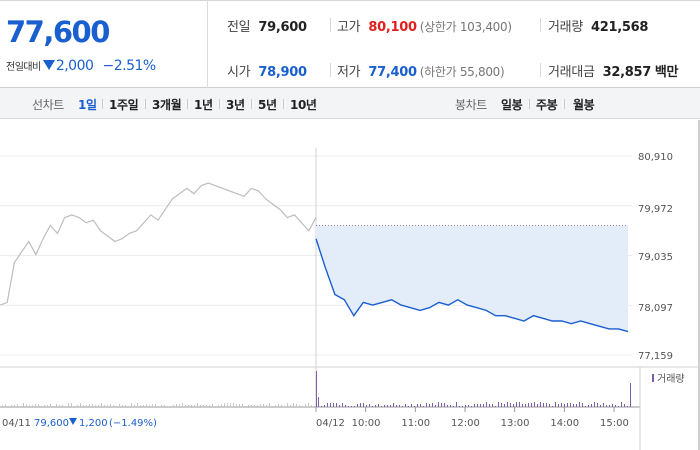 Image resolution: width=700 pixels, height=450 pixels. Describe the element at coordinates (547, 105) in the screenshot. I see `candle-weekly-button: 주봉` at that location.